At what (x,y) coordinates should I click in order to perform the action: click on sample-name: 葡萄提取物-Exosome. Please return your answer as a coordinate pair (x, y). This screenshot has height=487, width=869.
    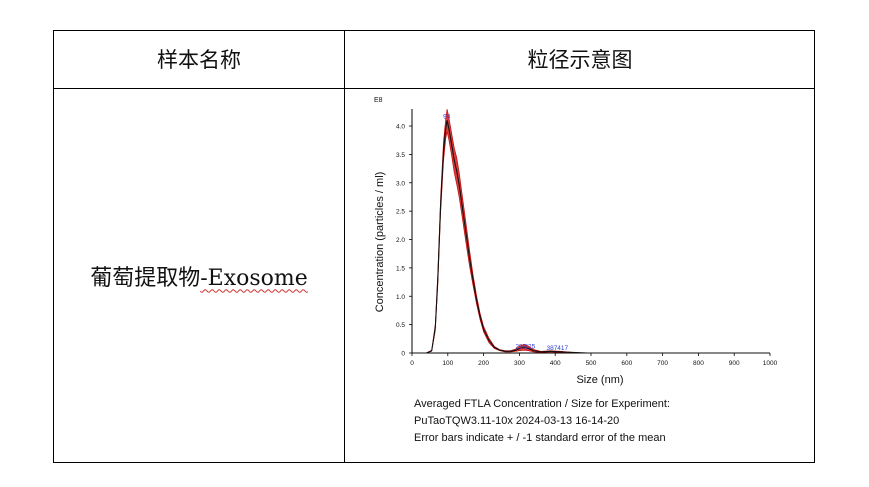
    Looking at the image, I should click on (199, 276).